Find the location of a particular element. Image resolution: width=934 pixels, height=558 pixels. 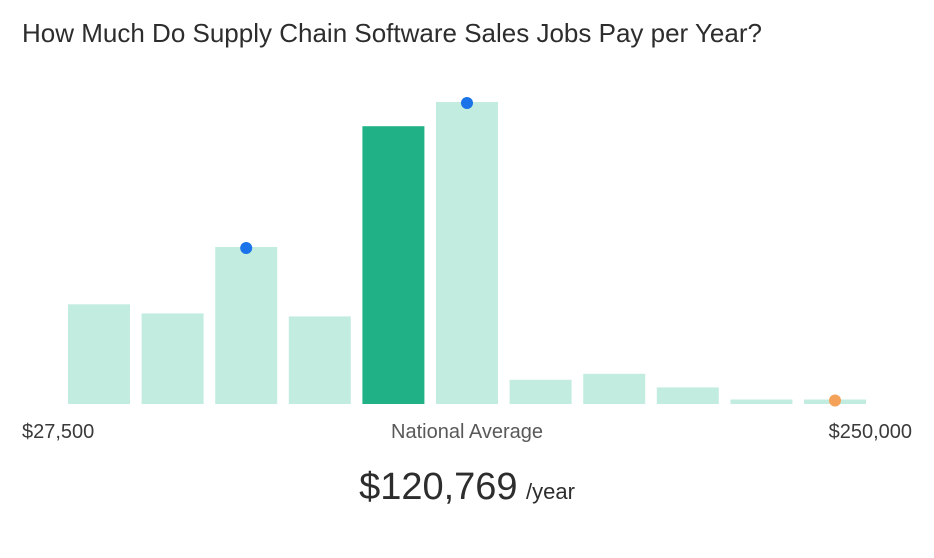

histogram-bar-national-average is located at coordinates (393, 265).